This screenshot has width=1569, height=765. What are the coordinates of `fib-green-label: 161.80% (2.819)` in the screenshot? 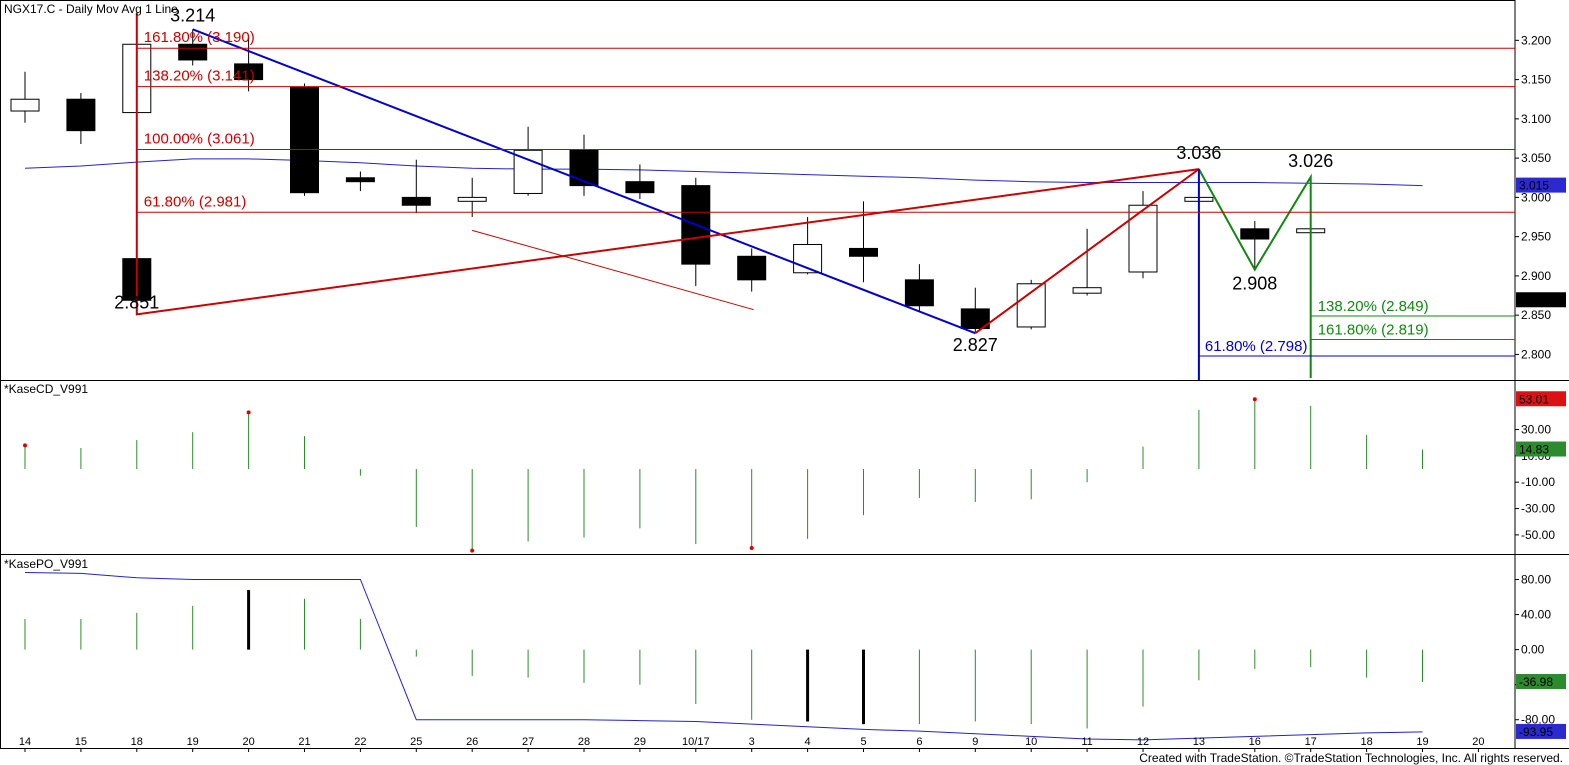 It's located at (1373, 330).